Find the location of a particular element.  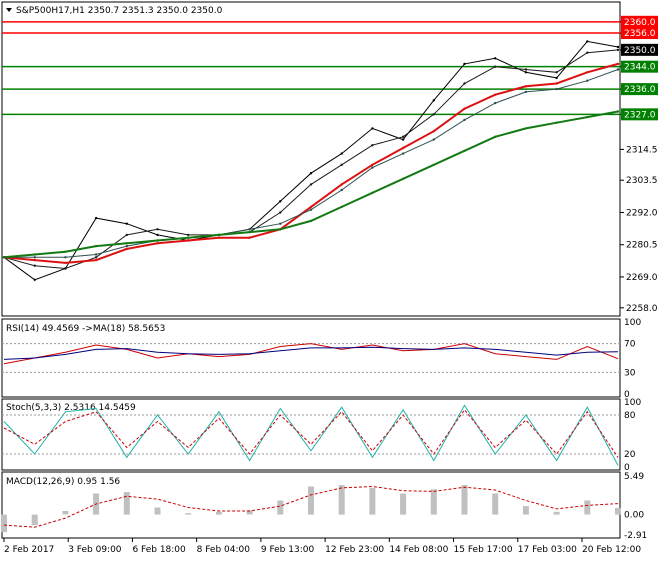

rsi-tick-label: 70 is located at coordinates (630, 345).